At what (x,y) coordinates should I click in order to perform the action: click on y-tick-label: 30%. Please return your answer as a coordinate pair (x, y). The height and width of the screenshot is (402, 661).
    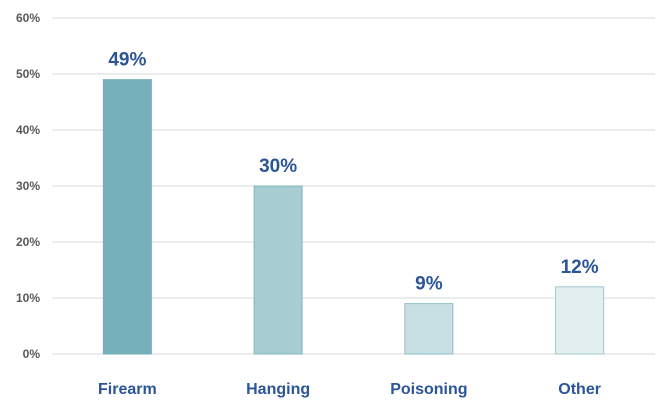
    Looking at the image, I should click on (28, 186).